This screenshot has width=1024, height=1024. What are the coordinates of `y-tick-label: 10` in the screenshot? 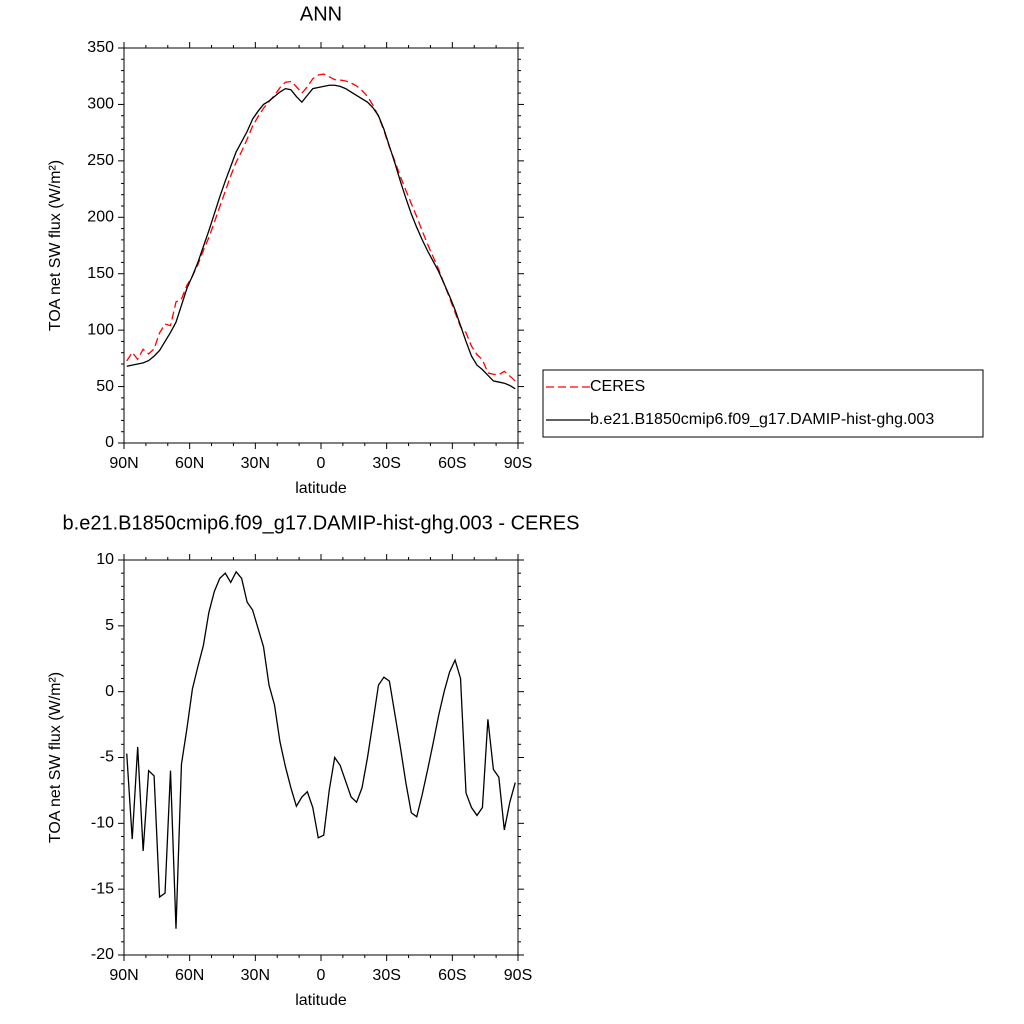 It's located at (105, 559).